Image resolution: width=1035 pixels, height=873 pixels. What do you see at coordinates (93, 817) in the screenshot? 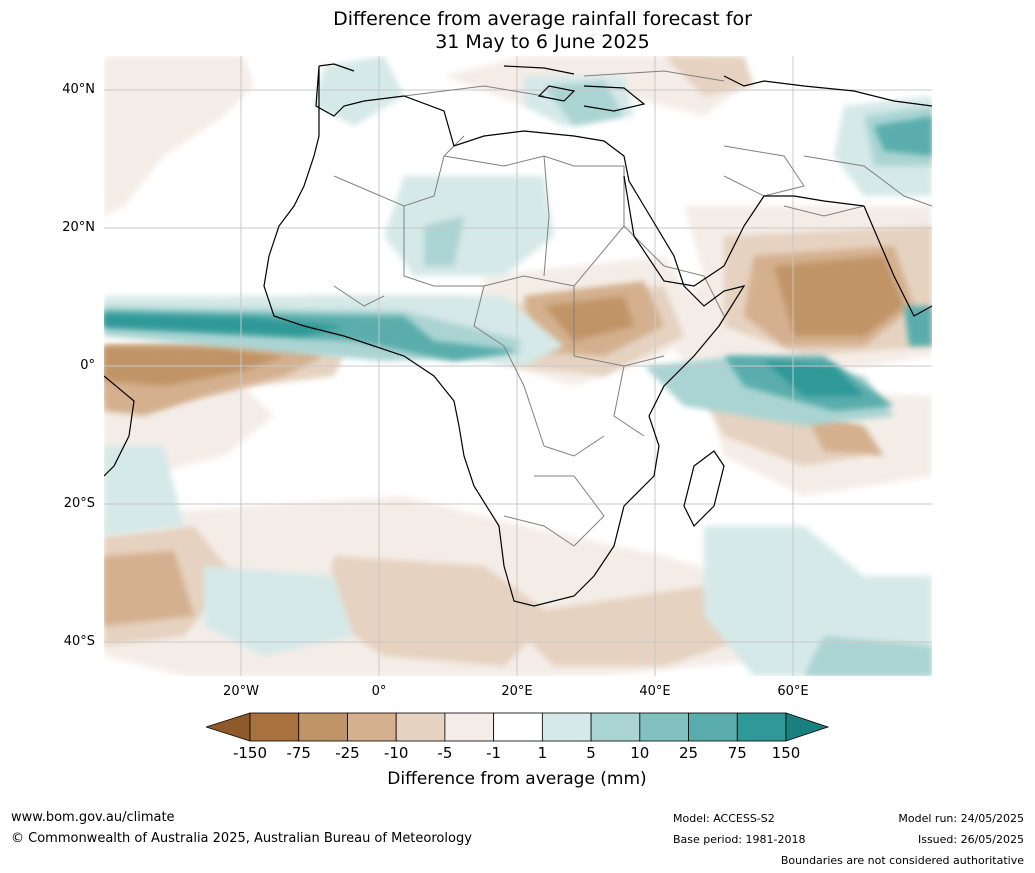
I see `website-link: www.bom.gov.au/climate` at bounding box center [93, 817].